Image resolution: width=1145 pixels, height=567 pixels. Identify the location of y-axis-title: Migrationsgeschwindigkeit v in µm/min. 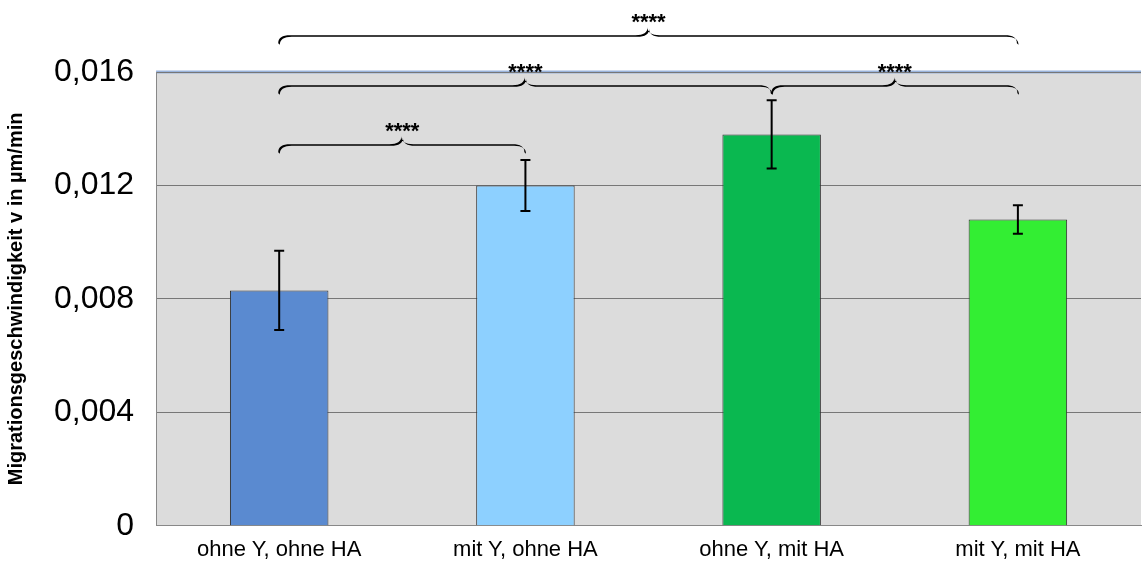
(14, 299).